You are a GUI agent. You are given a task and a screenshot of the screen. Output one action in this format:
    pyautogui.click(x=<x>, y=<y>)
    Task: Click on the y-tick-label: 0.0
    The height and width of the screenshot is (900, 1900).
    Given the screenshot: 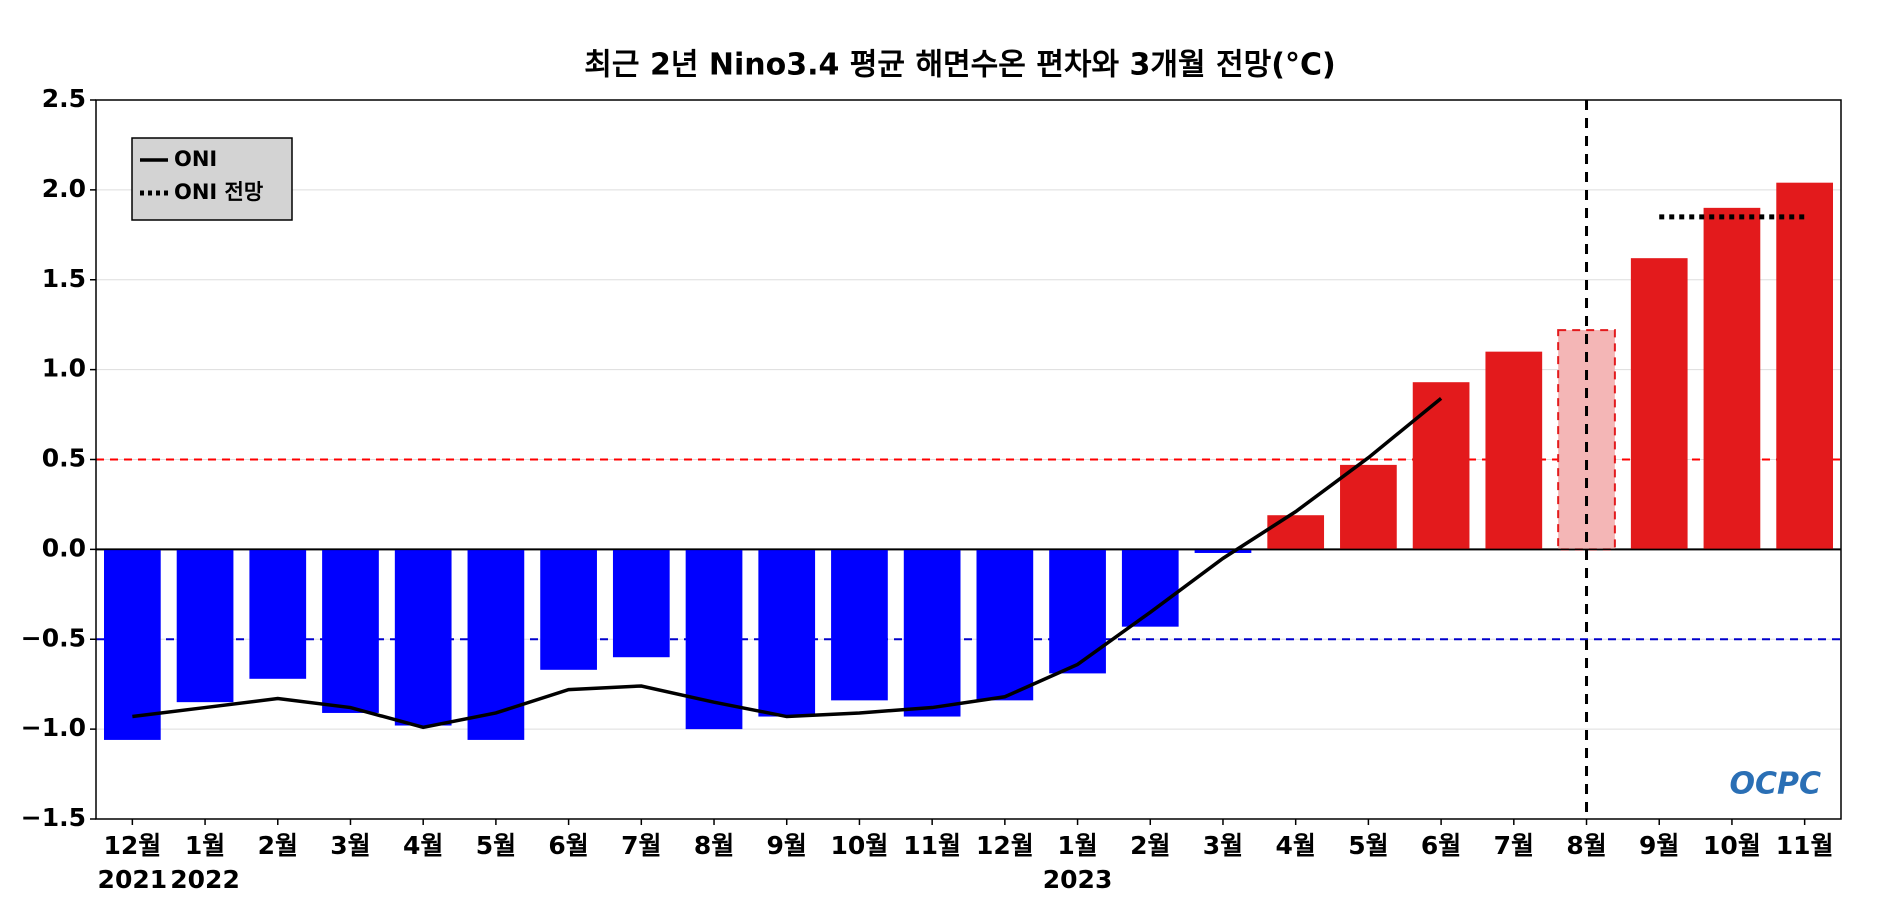 What is the action you would take?
    pyautogui.click(x=64, y=547)
    